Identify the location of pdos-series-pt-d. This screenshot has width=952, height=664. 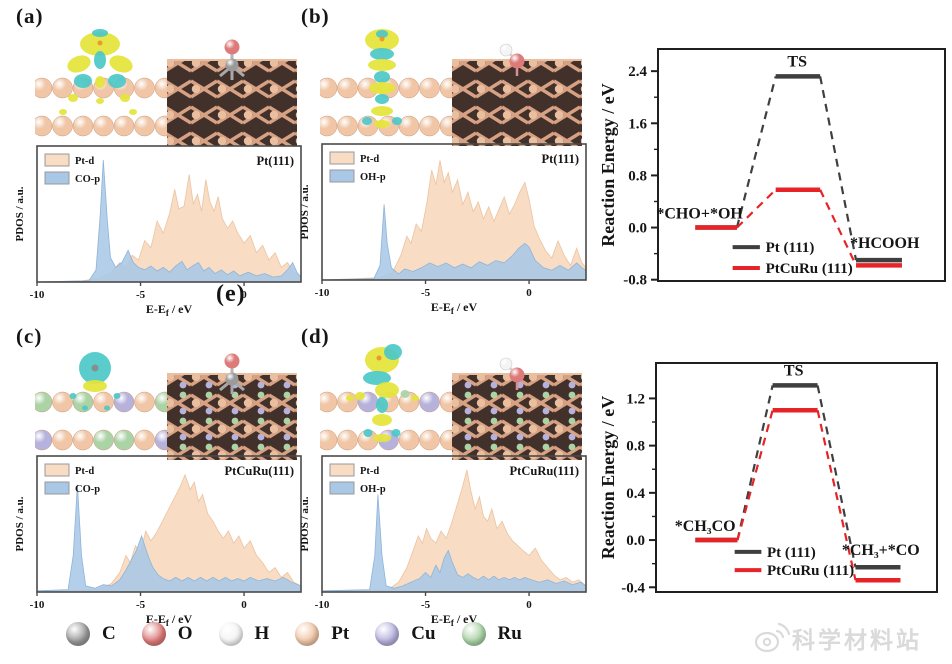
(454, 530).